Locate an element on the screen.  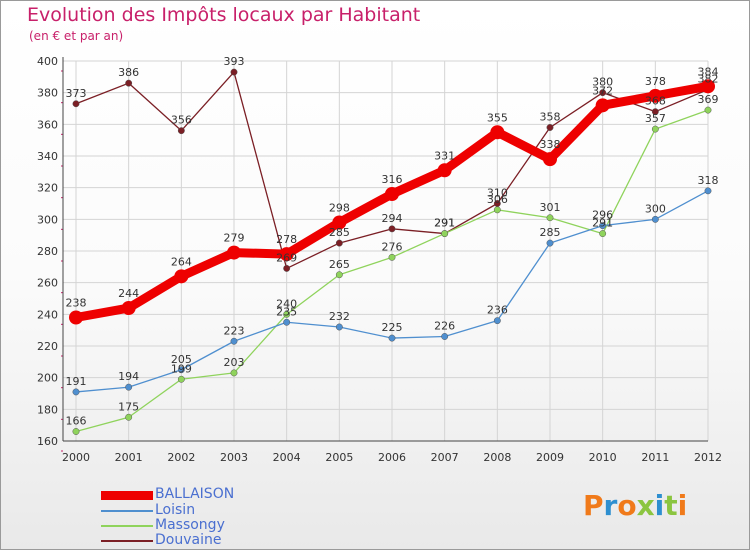
y-tick-label: 180 is located at coordinates (47, 409).